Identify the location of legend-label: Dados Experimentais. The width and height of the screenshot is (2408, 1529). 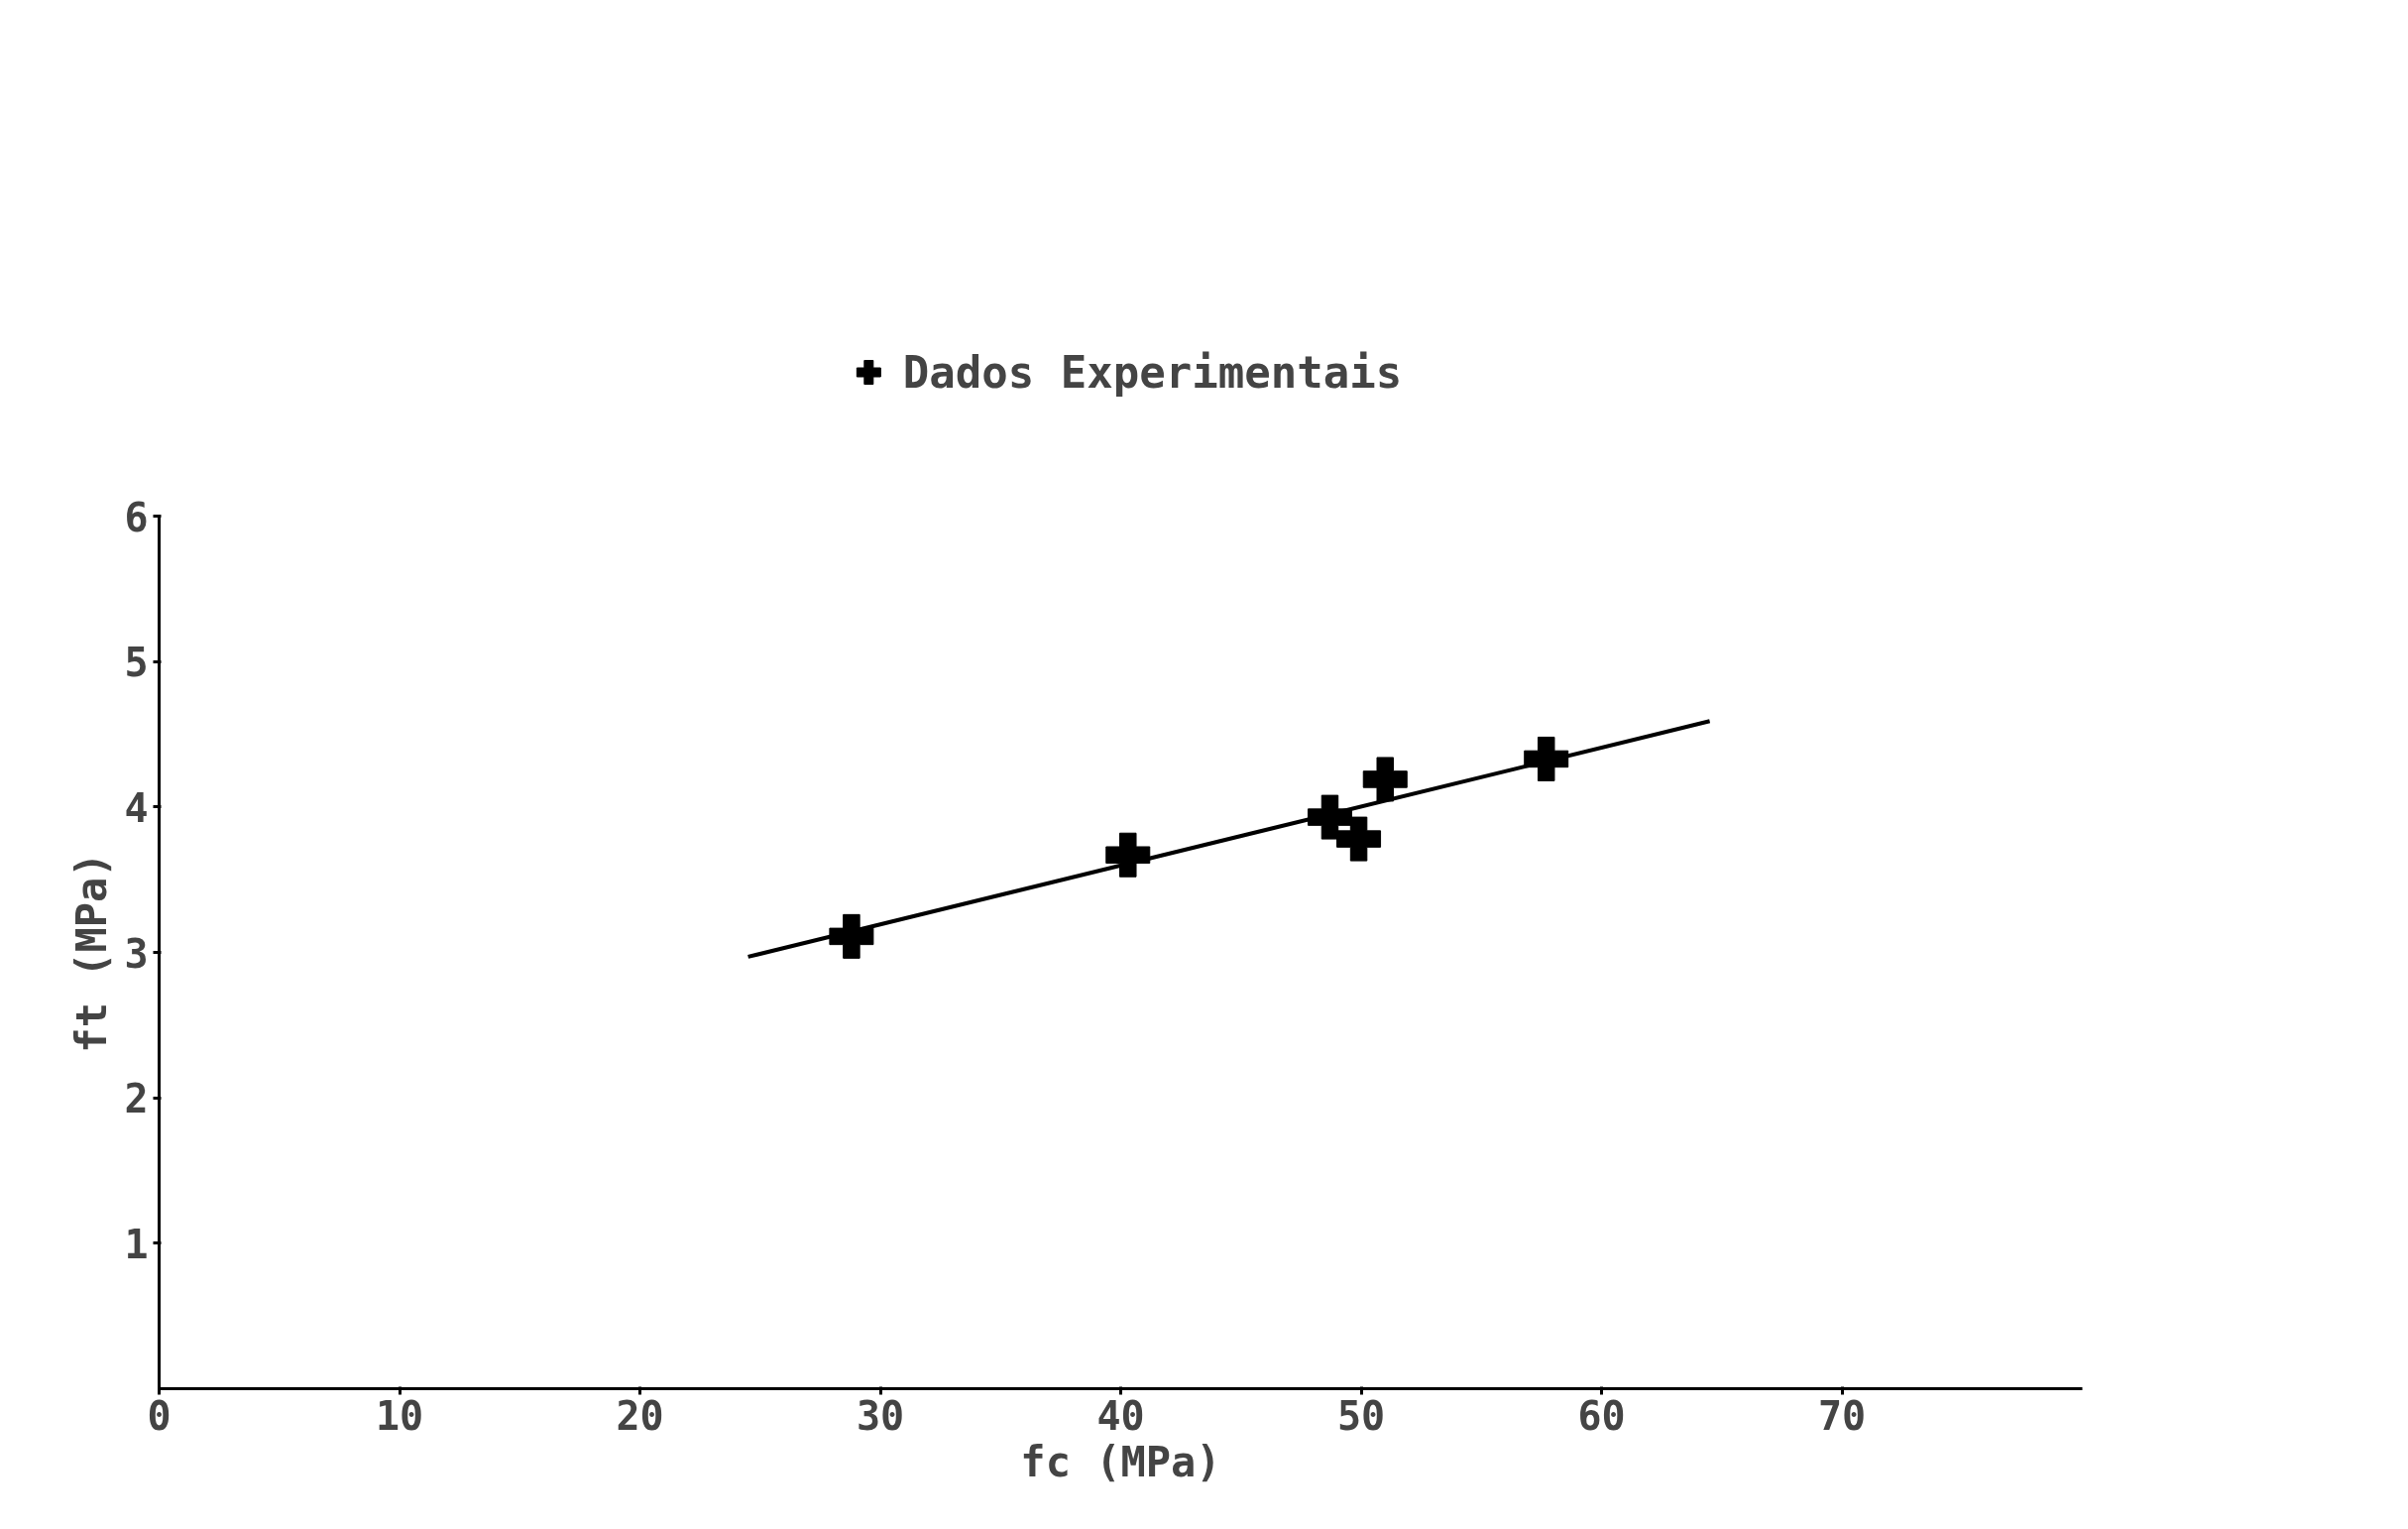
(1152, 372).